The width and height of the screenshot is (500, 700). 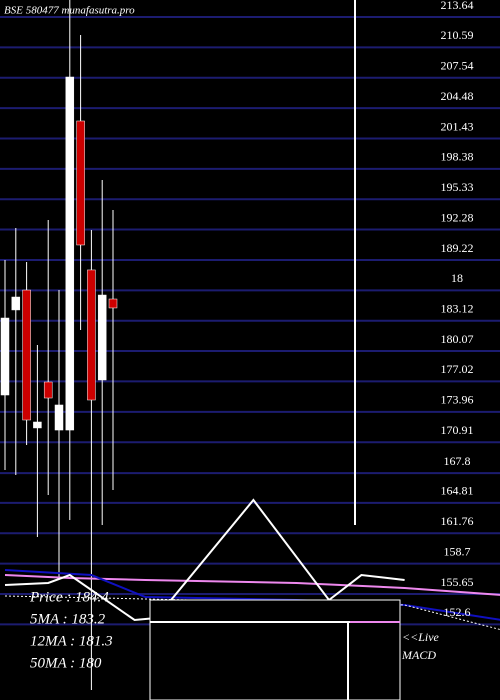 What do you see at coordinates (457, 521) in the screenshot?
I see `y-tick-label: 161.76` at bounding box center [457, 521].